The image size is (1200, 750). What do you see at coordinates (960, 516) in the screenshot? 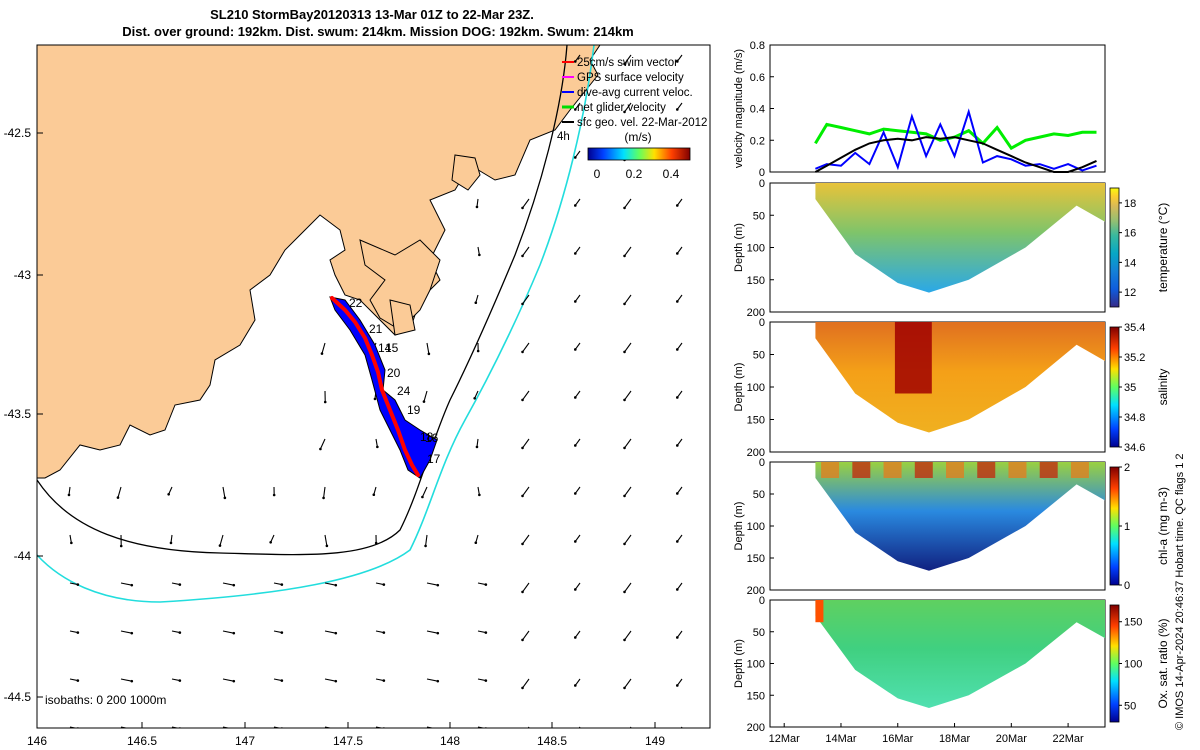
I see `chl-a-section` at bounding box center [960, 516].